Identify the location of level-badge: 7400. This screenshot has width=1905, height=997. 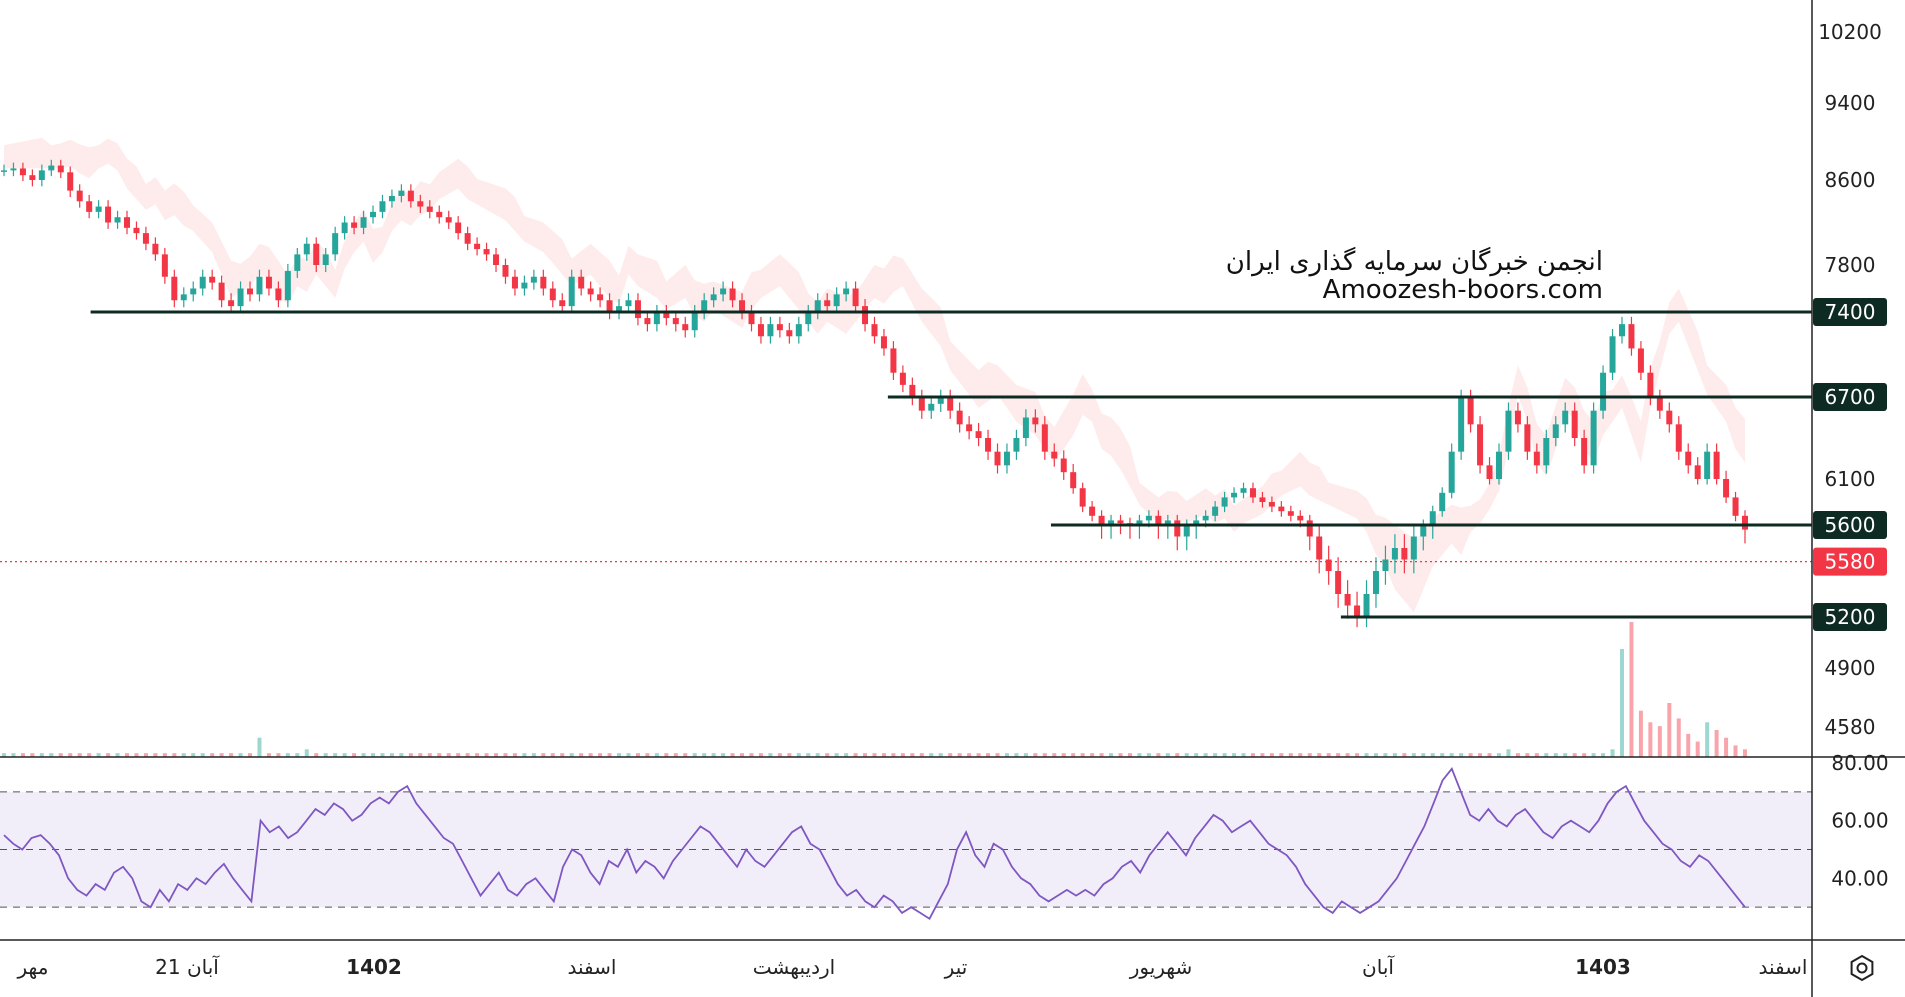
(1850, 312).